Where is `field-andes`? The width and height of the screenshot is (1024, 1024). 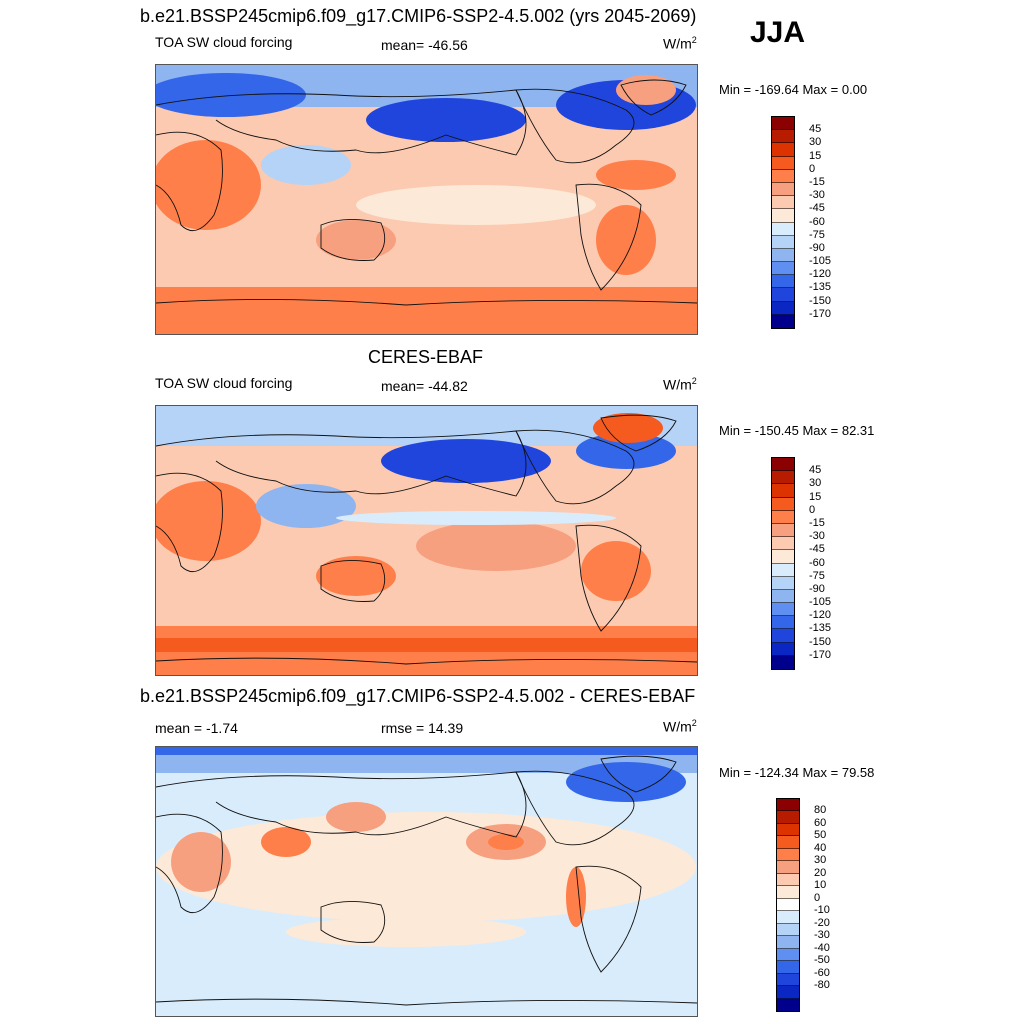 field-andes is located at coordinates (576, 897).